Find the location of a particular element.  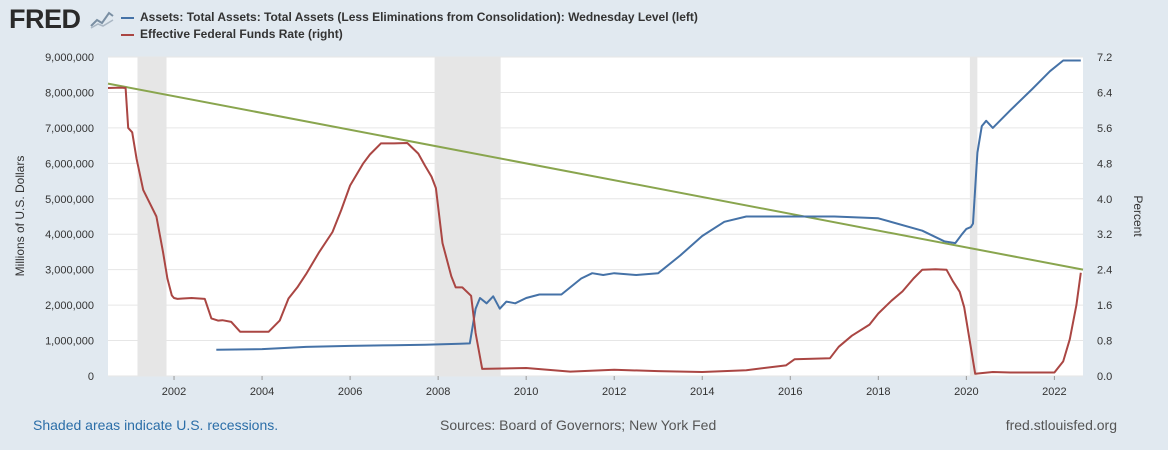

x-tick-label: 2004 is located at coordinates (262, 392).